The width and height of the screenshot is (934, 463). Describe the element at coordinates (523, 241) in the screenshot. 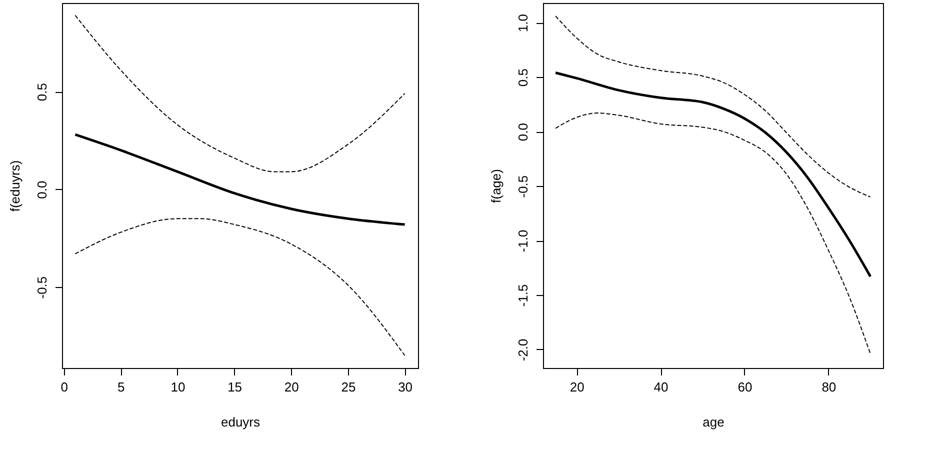

I see `y-tick-label: -1.0` at that location.